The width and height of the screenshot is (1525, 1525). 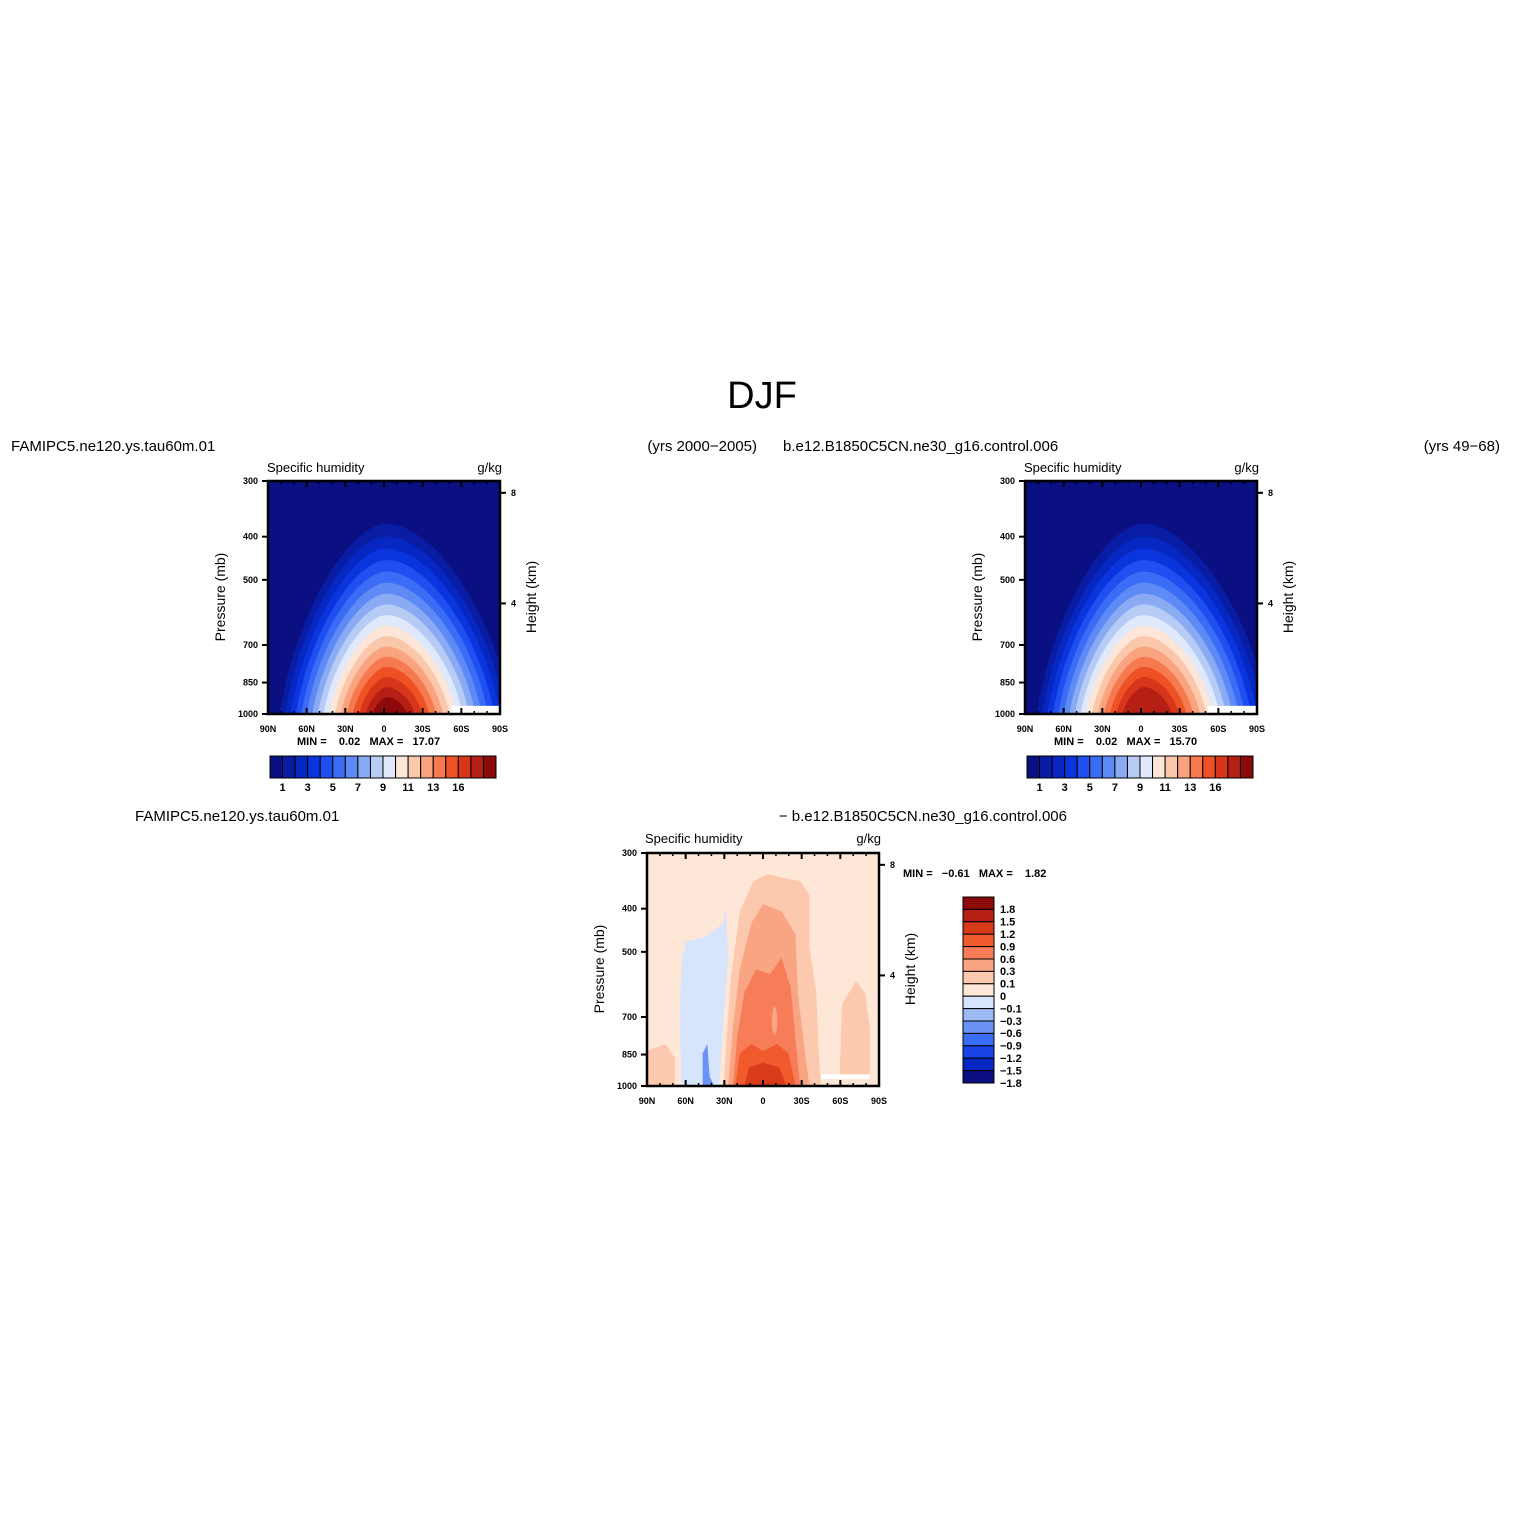 I want to click on panel1-ylabel-right: Height (km), so click(x=531, y=597).